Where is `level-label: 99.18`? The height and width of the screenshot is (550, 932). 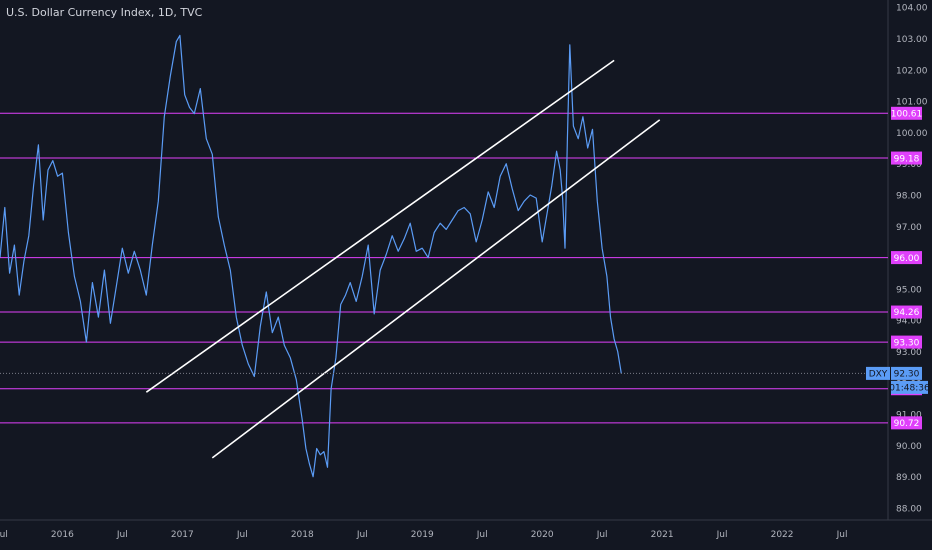 level-label: 99.18 is located at coordinates (907, 159).